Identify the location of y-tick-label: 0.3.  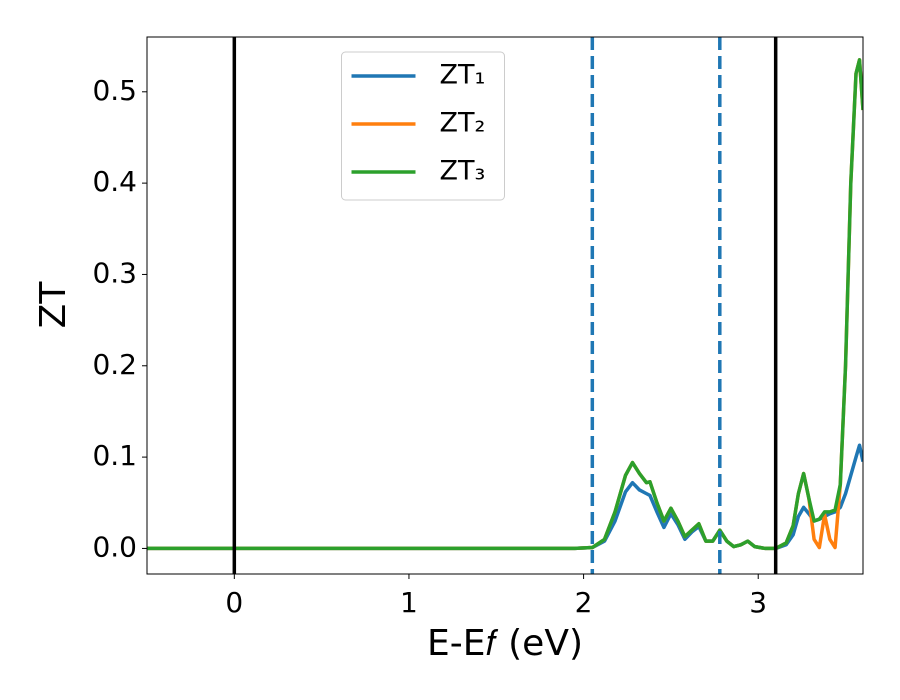
(114, 272).